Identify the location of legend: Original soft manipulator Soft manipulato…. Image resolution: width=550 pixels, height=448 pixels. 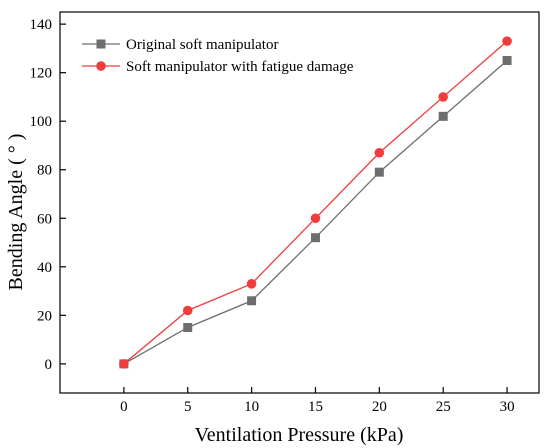
(218, 56).